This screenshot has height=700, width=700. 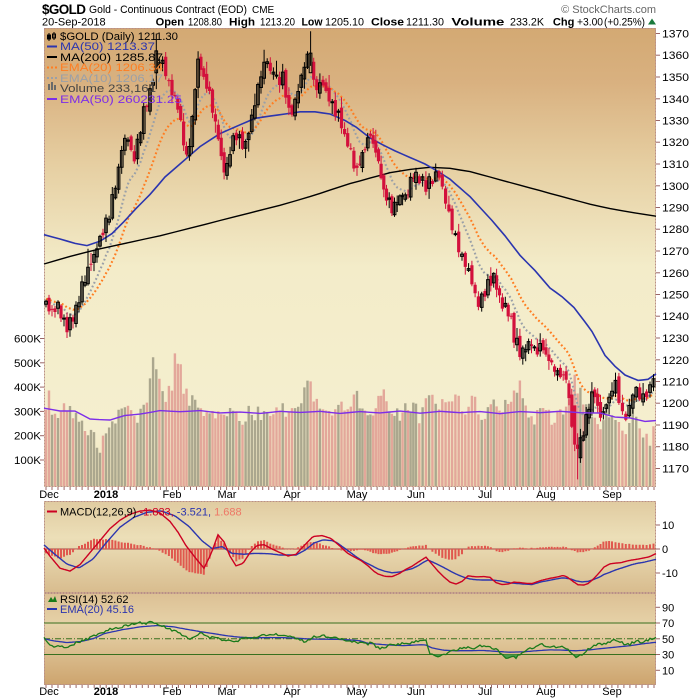 I want to click on svg-text: 1360, so click(x=675, y=56).